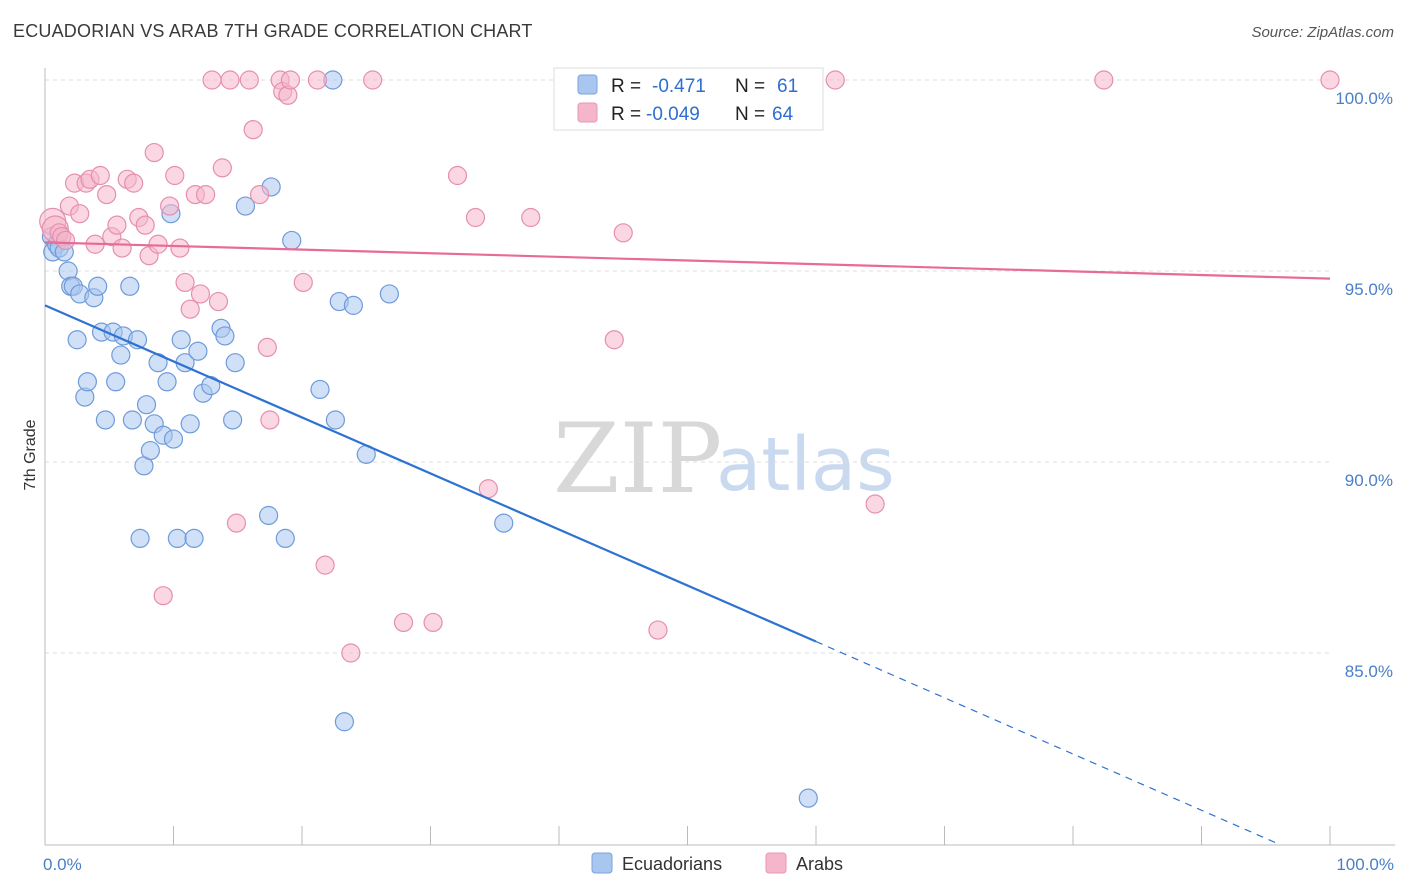  Describe the element at coordinates (587, 112) in the screenshot. I see `legend-swatch-arabs` at that location.